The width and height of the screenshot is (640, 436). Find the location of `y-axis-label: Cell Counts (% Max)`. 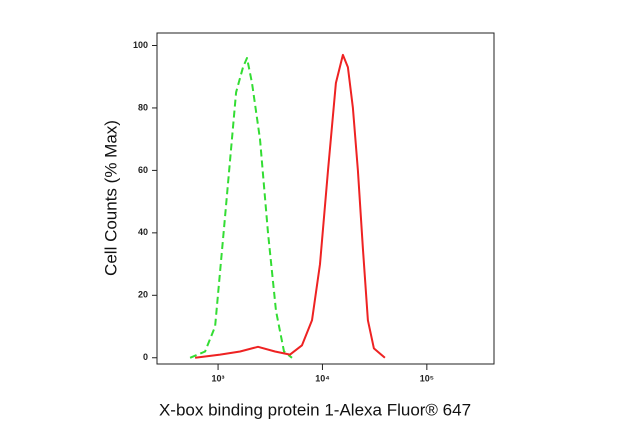

y-axis-label: Cell Counts (% Max) is located at coordinates (110, 198).